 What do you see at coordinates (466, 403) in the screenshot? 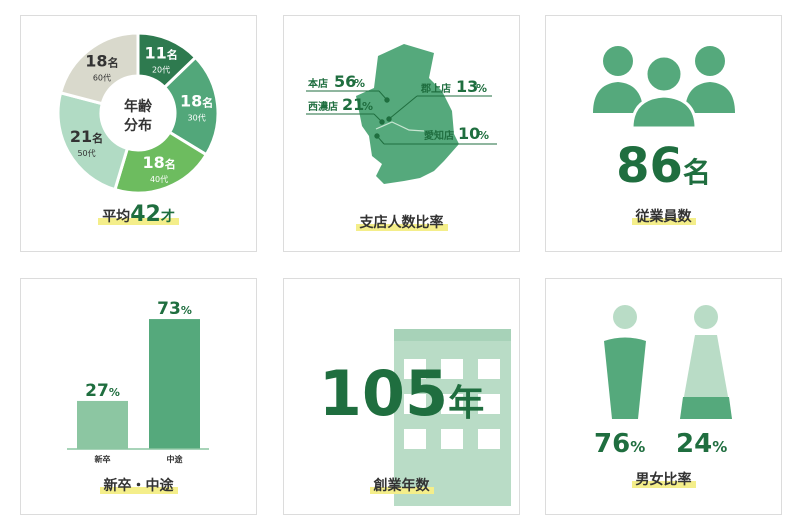
I see `founded-years-unit: 年` at bounding box center [466, 403].